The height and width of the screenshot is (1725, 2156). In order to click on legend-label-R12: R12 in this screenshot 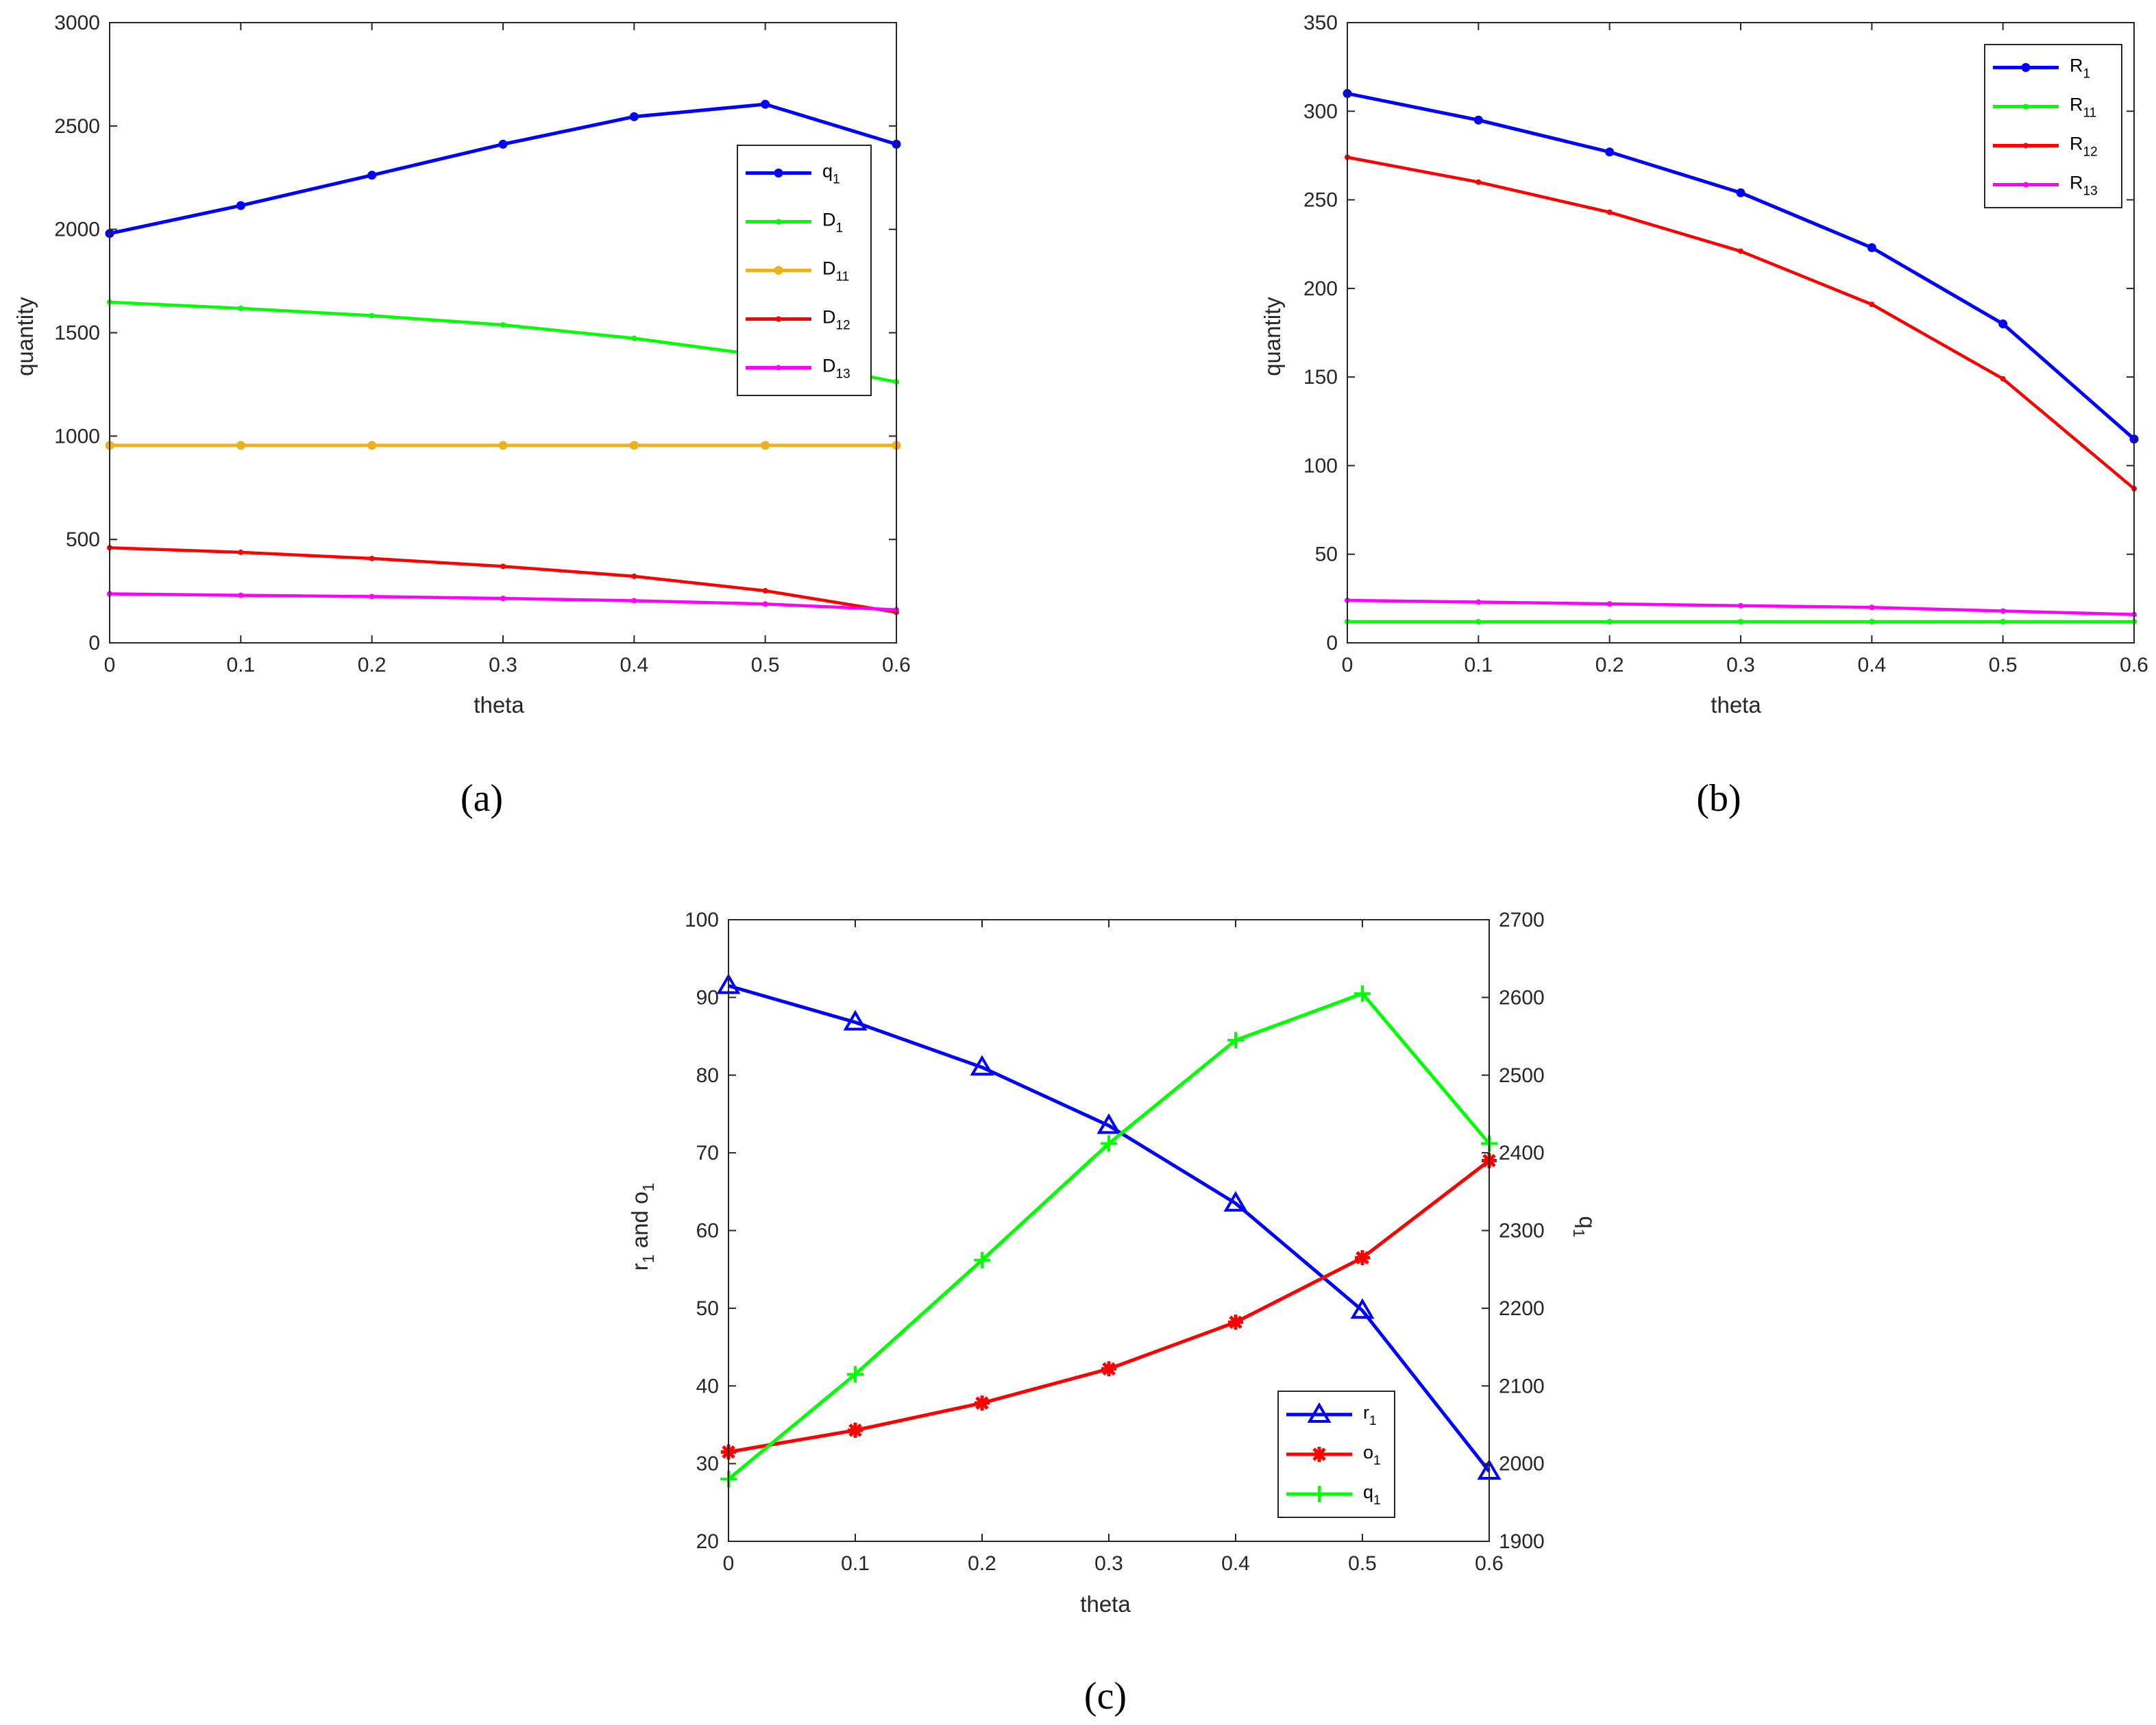, I will do `click(2084, 147)`.